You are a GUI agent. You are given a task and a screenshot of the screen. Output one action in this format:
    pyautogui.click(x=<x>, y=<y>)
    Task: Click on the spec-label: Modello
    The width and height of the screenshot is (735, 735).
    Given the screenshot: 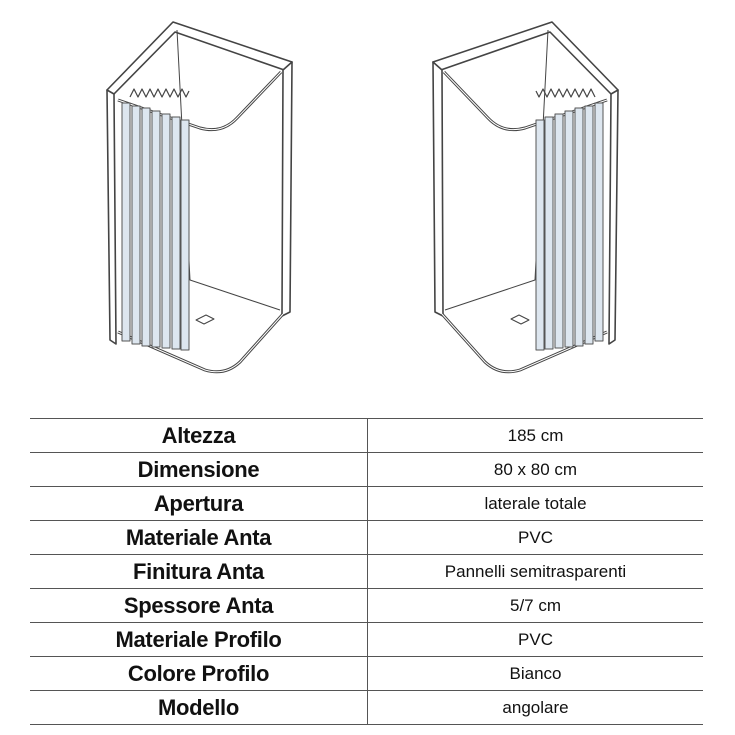 What is the action you would take?
    pyautogui.click(x=199, y=707)
    